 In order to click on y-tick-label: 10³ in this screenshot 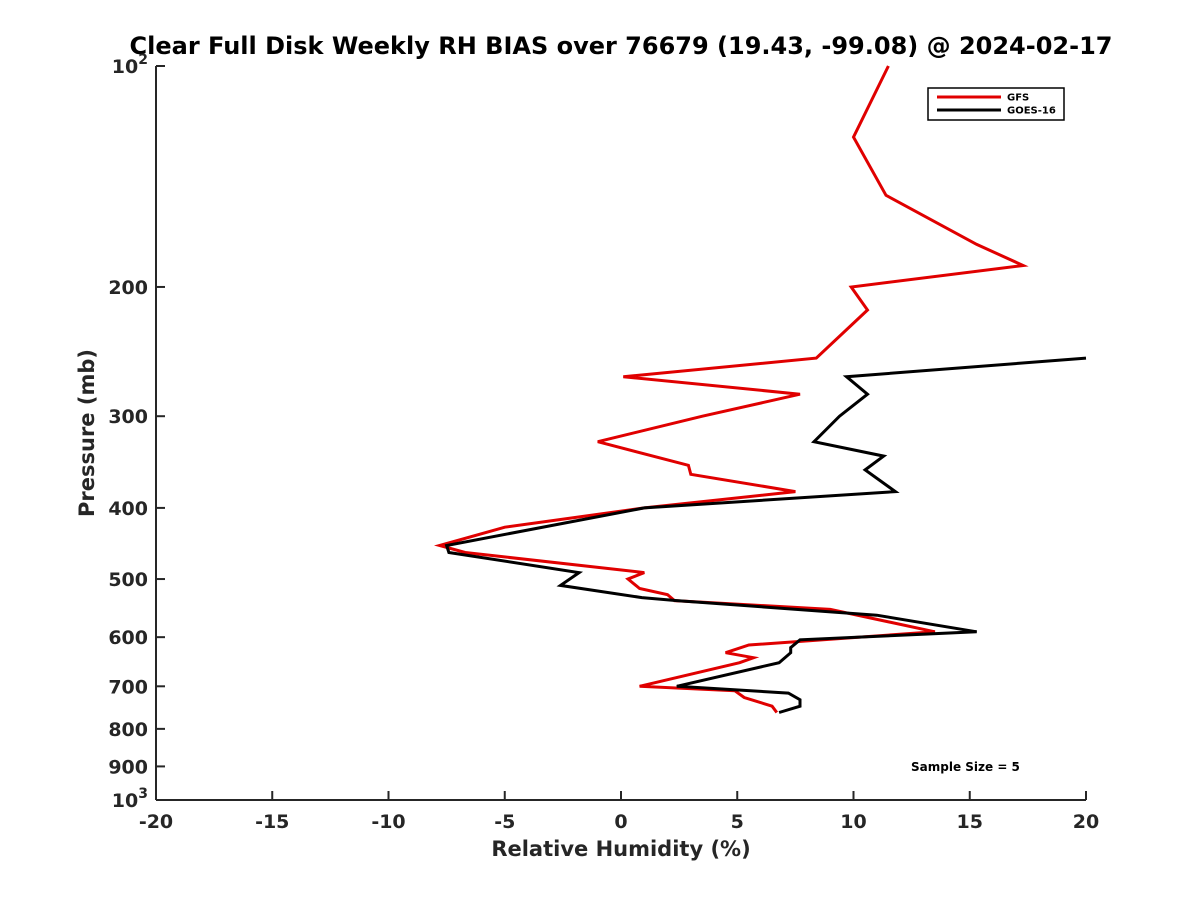, I will do `click(130, 799)`.